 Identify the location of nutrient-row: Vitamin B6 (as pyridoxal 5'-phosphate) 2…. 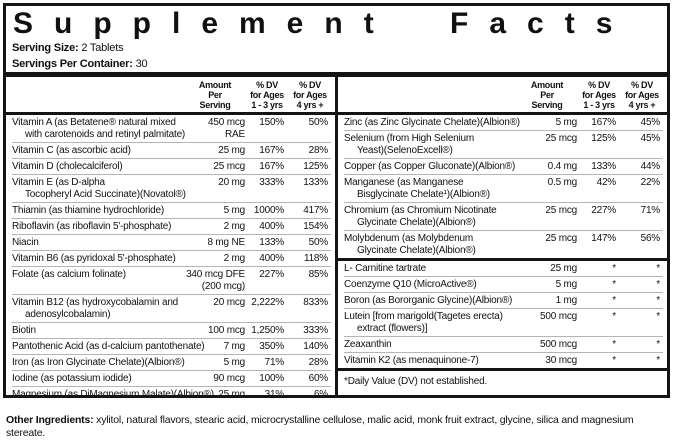
(171, 258).